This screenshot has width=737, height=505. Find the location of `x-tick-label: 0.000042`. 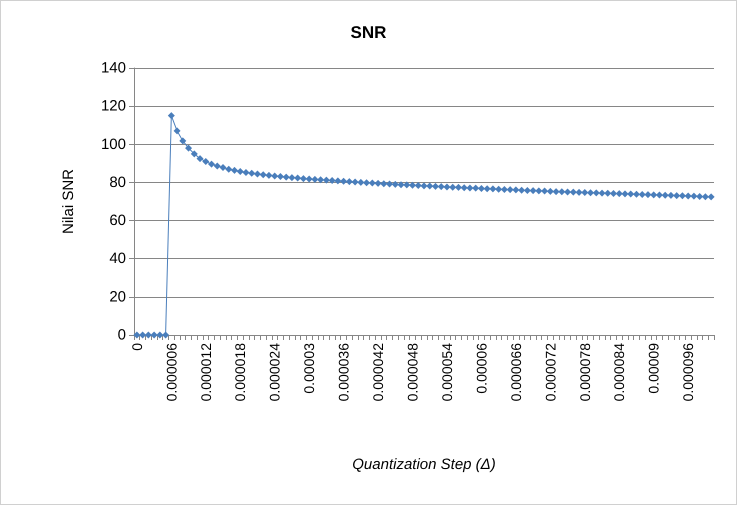

x-tick-label: 0.000042 is located at coordinates (378, 372).